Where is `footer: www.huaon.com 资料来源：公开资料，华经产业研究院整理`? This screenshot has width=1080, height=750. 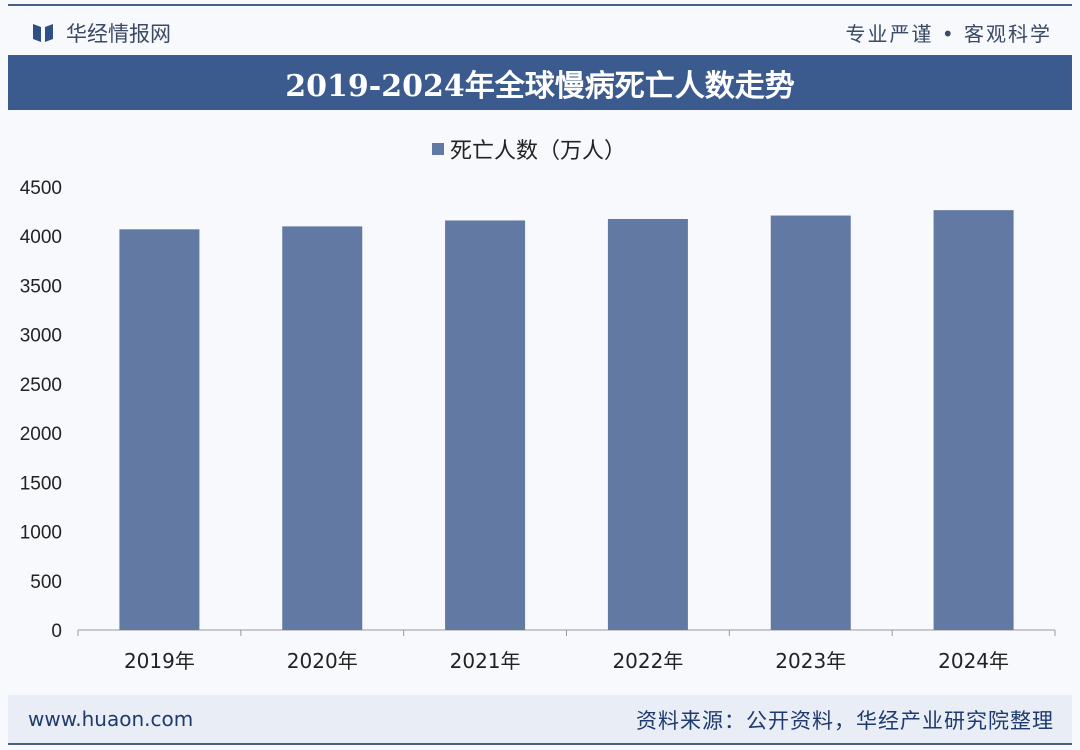
footer: www.huaon.com 资料来源：公开资料，华经产业研究院整理 is located at coordinates (540, 720).